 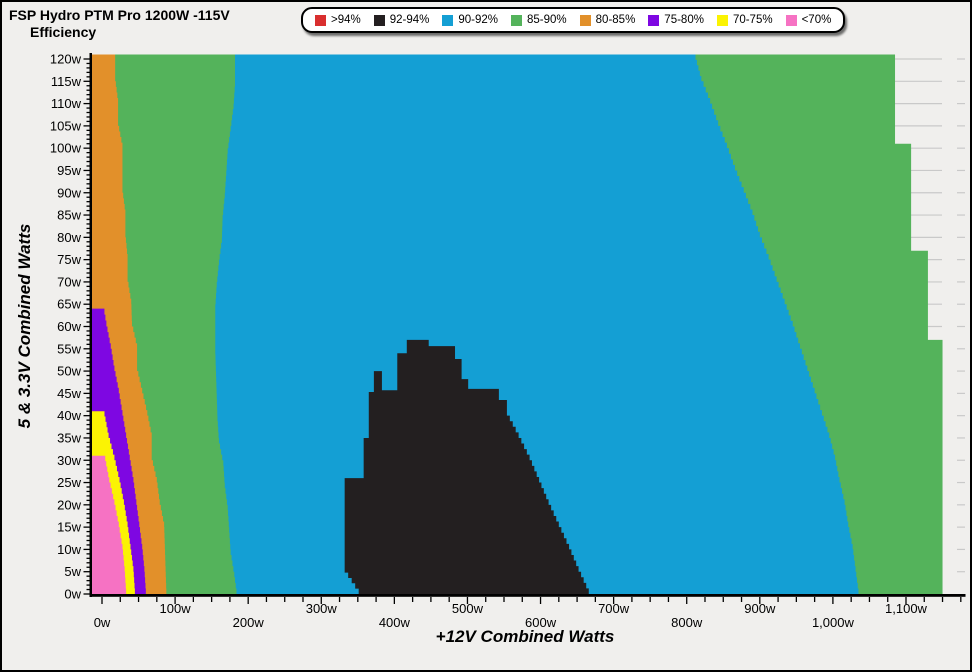 I want to click on y-tick-label: 25w, so click(x=69, y=482).